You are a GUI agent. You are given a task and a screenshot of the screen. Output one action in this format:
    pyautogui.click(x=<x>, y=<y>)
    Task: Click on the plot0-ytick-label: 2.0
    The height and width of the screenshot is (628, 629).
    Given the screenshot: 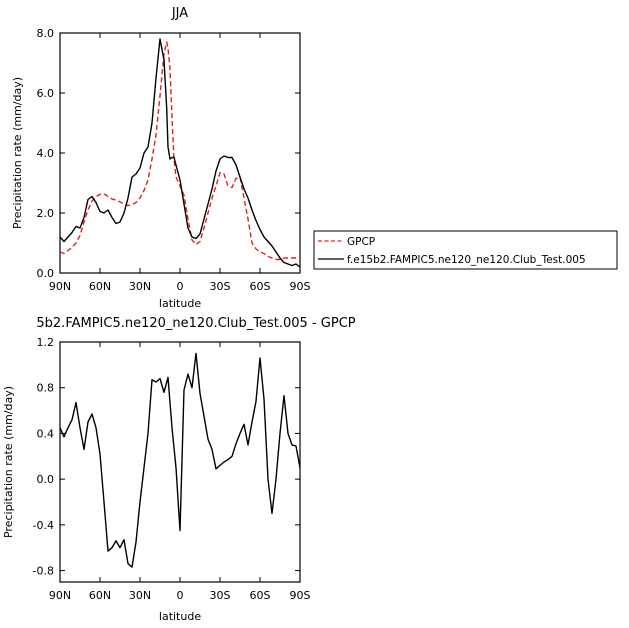 What is the action you would take?
    pyautogui.click(x=46, y=213)
    